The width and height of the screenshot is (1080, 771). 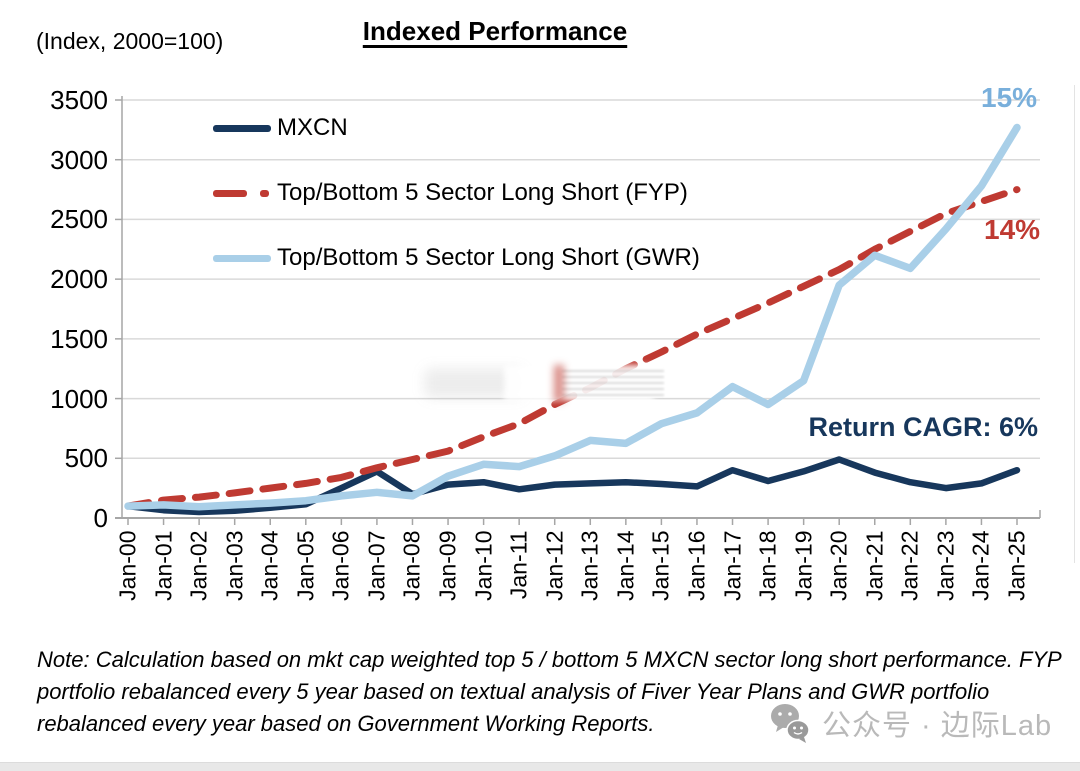 I want to click on x-tick-label: Jan-23, so click(x=945, y=565).